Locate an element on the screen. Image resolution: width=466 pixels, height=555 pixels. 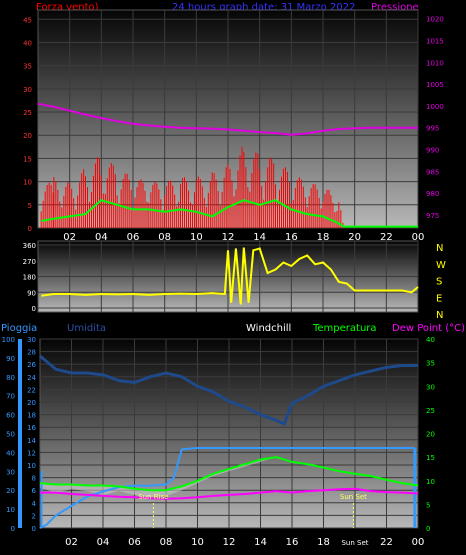
sun-markers: Sun Rise Sun Set is located at coordinates (252, 510).